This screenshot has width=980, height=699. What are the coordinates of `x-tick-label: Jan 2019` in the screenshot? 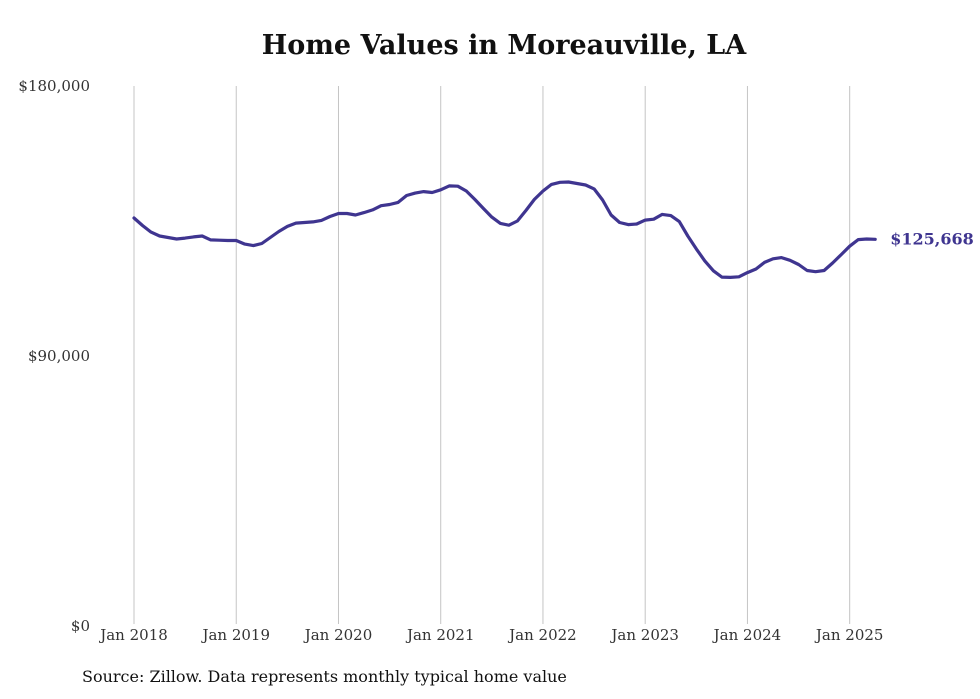 It's located at (235, 635).